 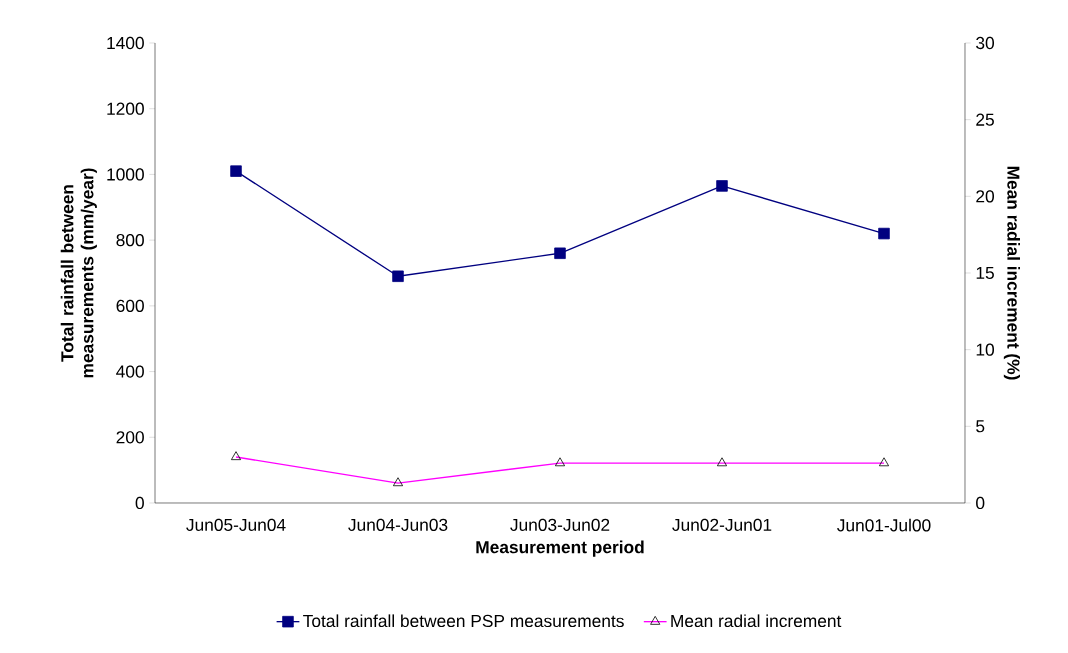 What do you see at coordinates (130, 437) in the screenshot?
I see `y-tick-label: 200` at bounding box center [130, 437].